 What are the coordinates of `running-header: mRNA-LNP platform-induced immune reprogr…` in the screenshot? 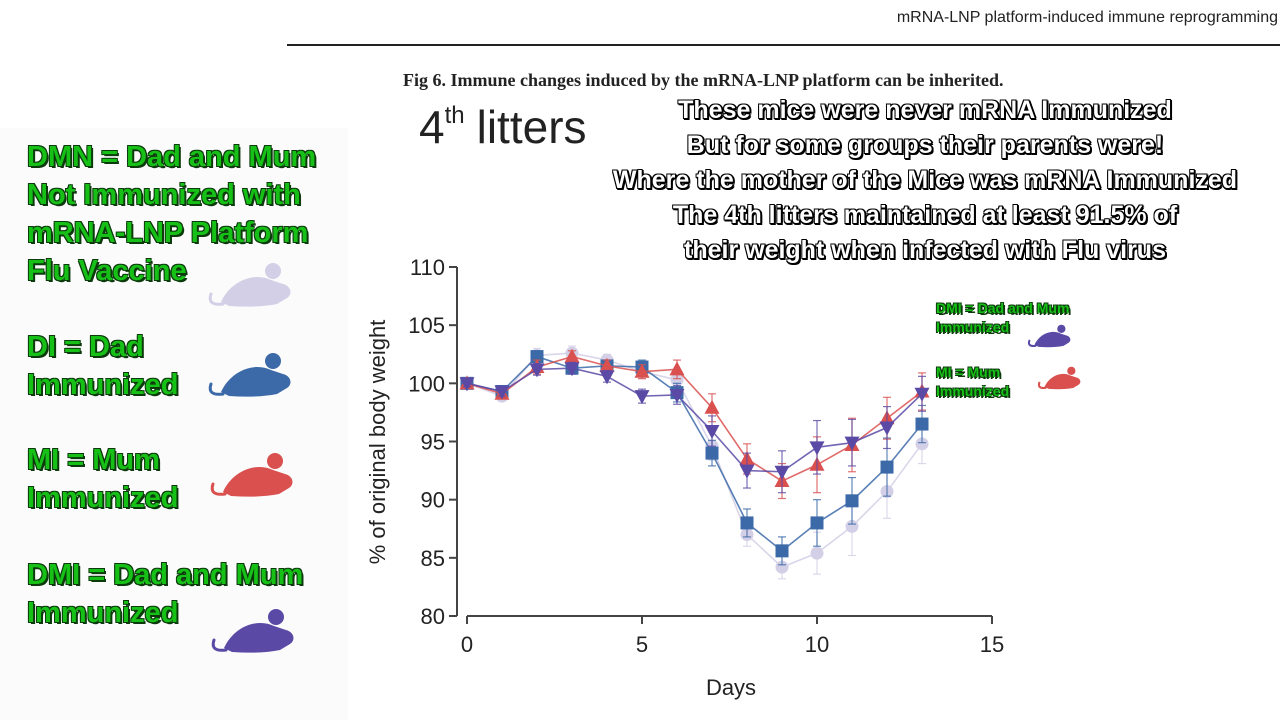 It's located at (1087, 17).